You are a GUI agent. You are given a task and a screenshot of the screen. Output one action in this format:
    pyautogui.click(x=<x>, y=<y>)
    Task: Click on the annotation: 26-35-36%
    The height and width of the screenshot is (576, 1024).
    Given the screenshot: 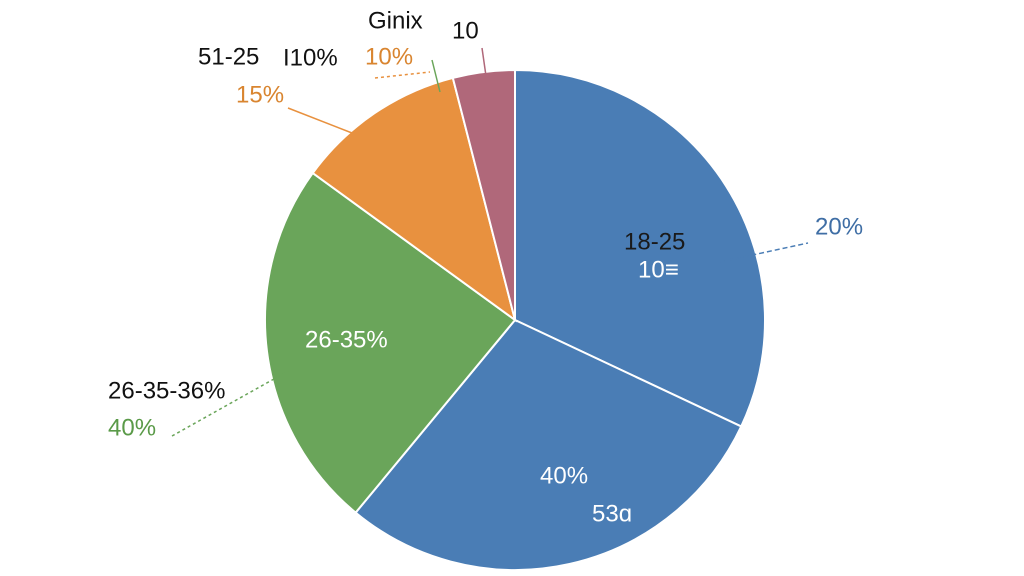 What is the action you would take?
    pyautogui.click(x=166, y=390)
    